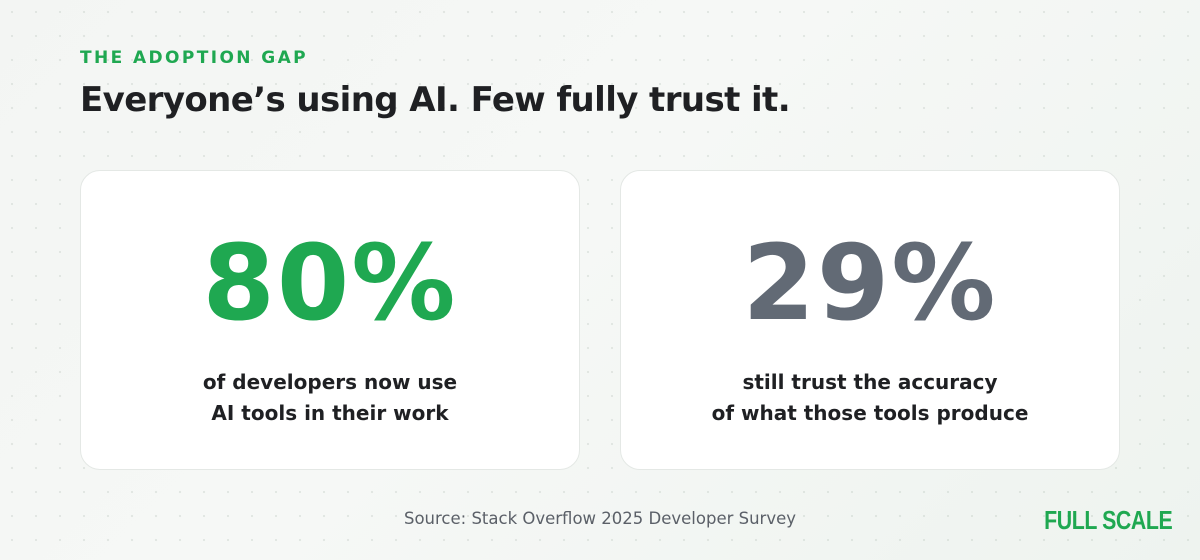 The image size is (1200, 560). What do you see at coordinates (435, 100) in the screenshot?
I see `headline: Everyone’s using AI. Few fully trust it.` at bounding box center [435, 100].